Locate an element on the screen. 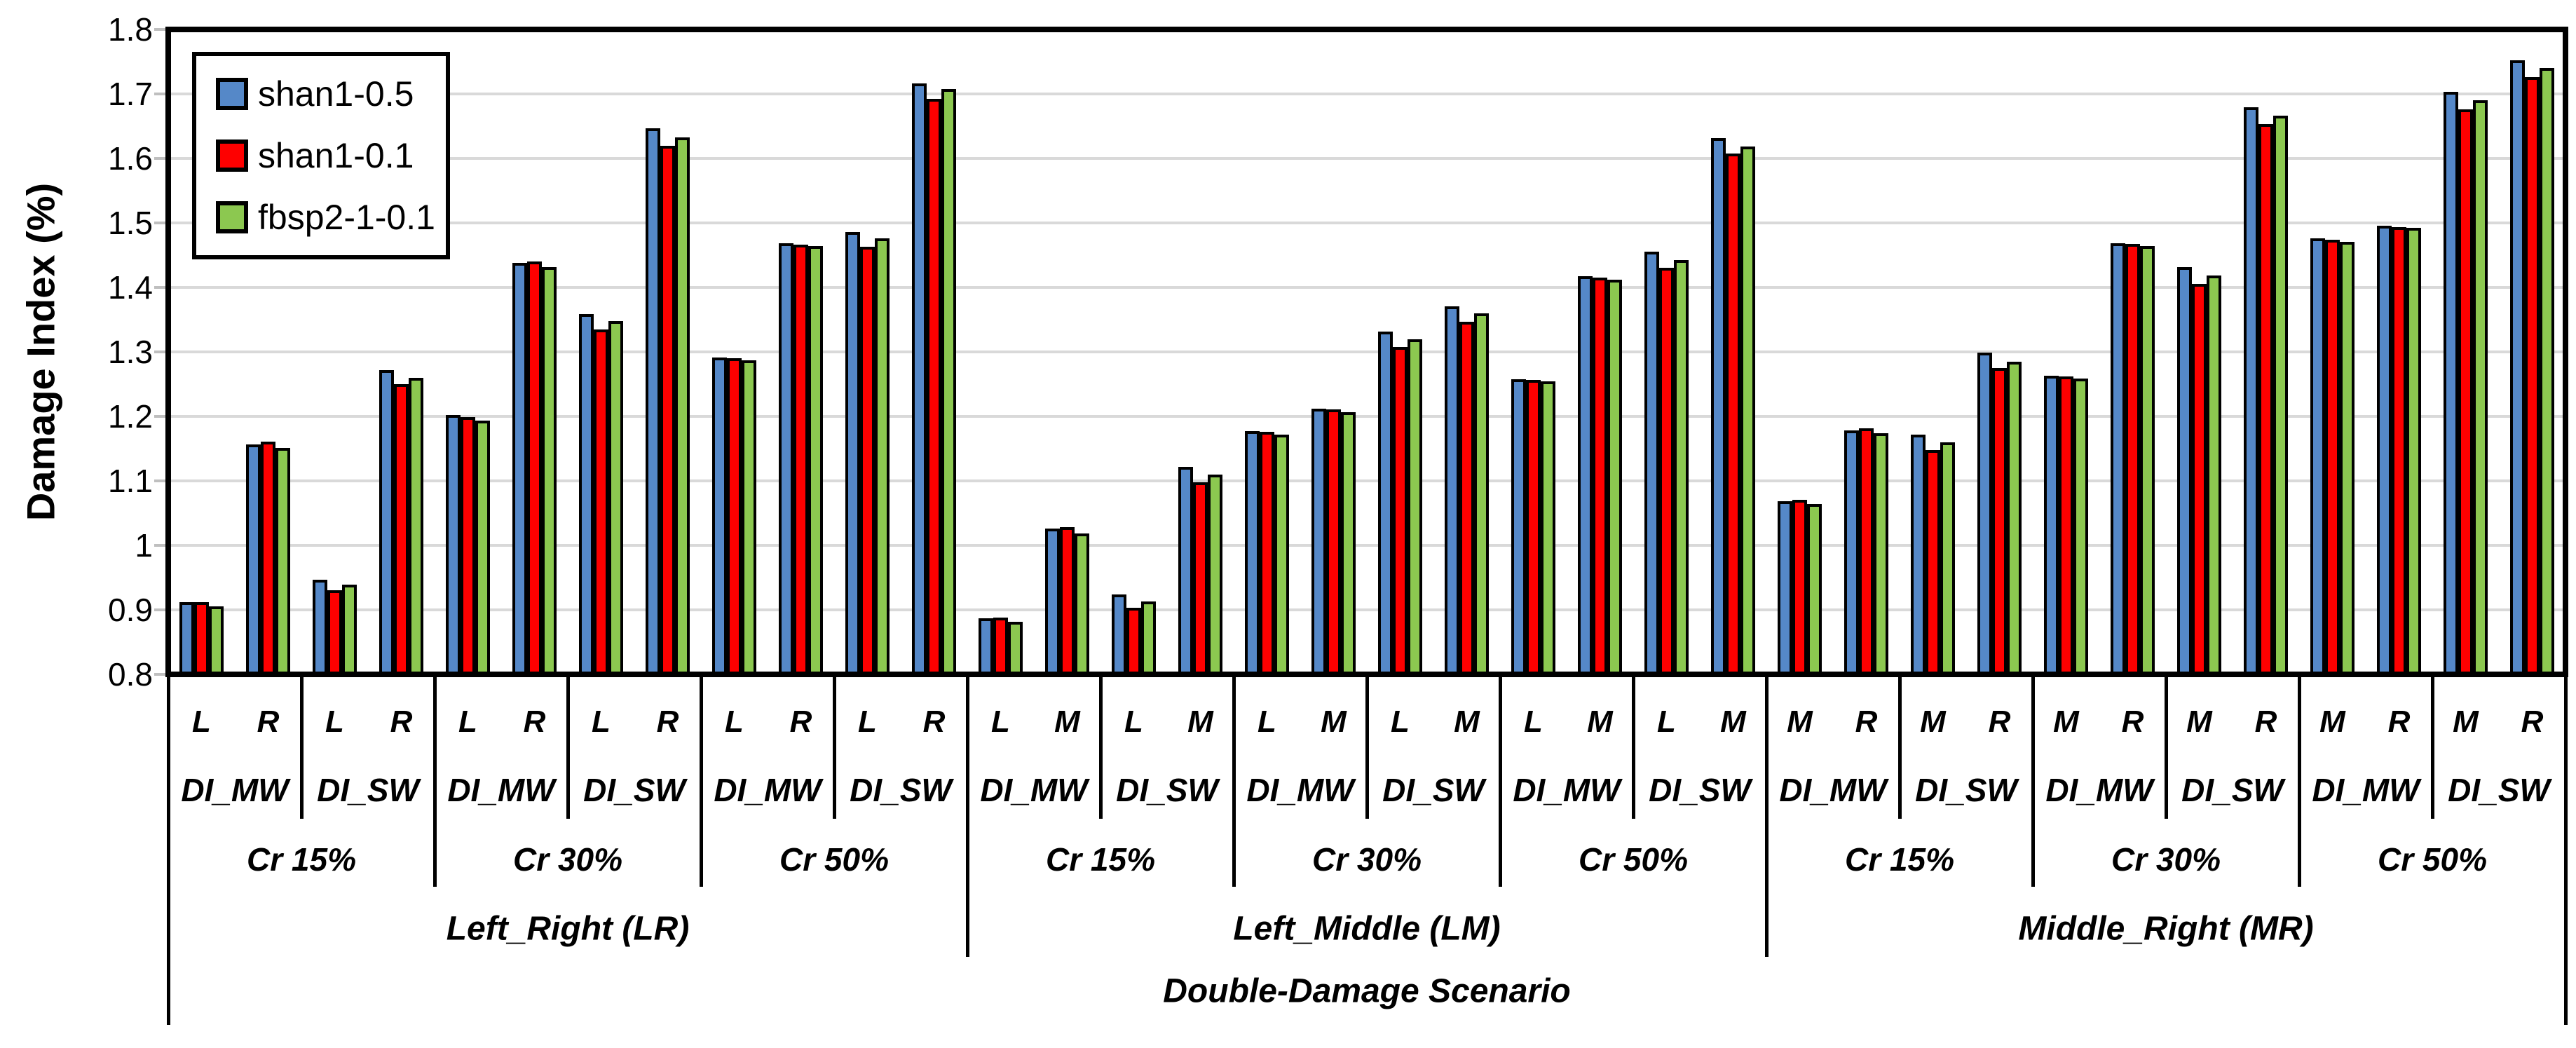 The width and height of the screenshot is (2576, 1048). legend-swatch-red is located at coordinates (232, 155).